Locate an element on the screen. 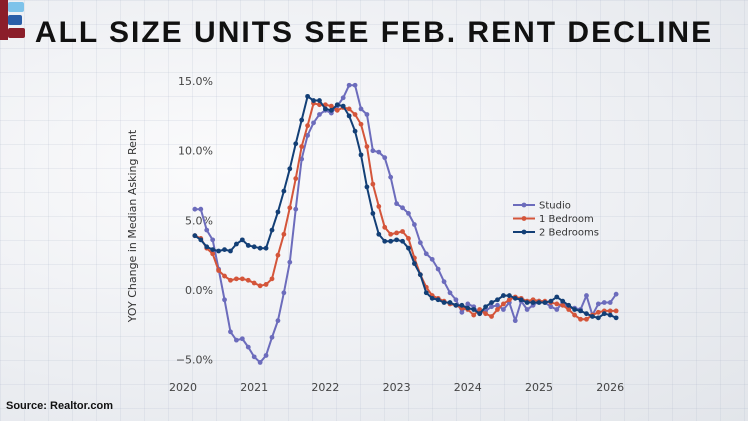  y-tick-label: 10.0% is located at coordinates (195, 151).